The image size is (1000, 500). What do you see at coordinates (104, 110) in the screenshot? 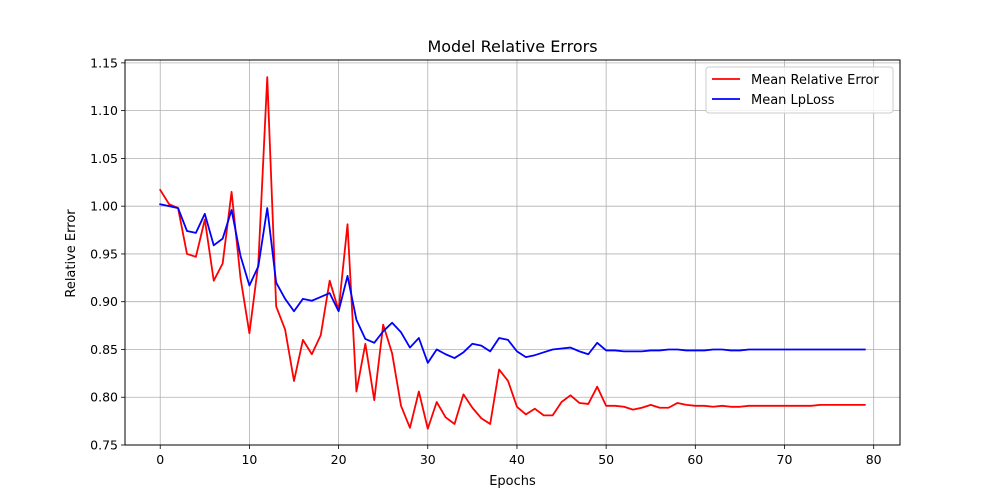
I see `y-tick-label: 1.10` at bounding box center [104, 110].